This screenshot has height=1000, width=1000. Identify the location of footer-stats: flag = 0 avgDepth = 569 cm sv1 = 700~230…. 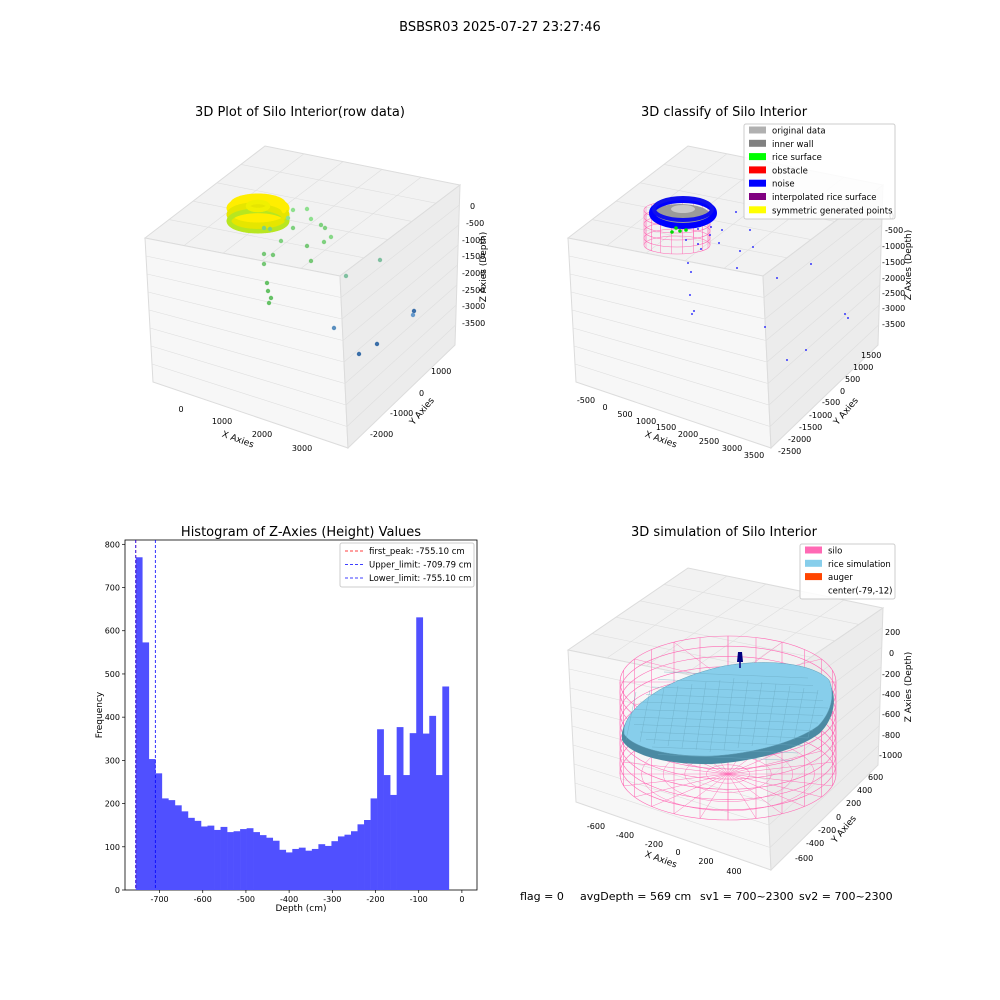
(706, 896).